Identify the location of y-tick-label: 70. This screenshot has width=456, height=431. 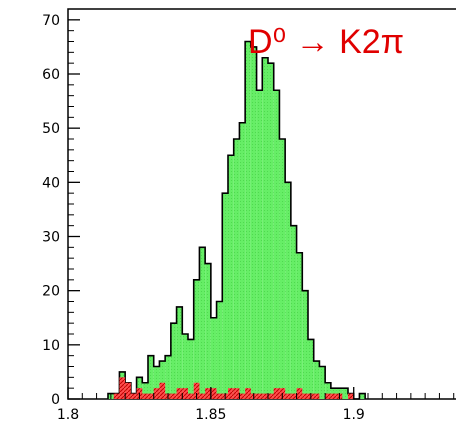
(51, 21).